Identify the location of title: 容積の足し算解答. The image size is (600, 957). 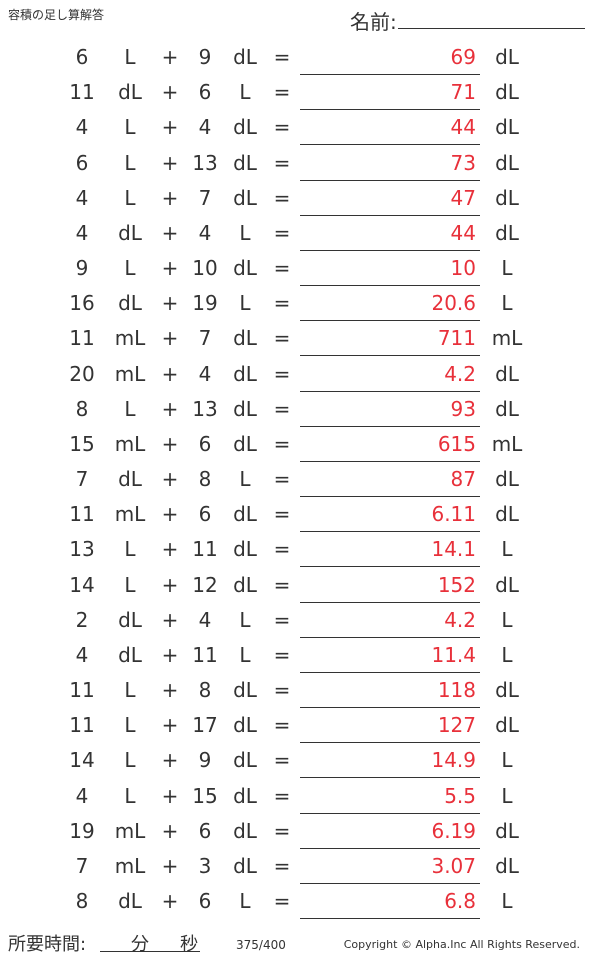
(56, 15).